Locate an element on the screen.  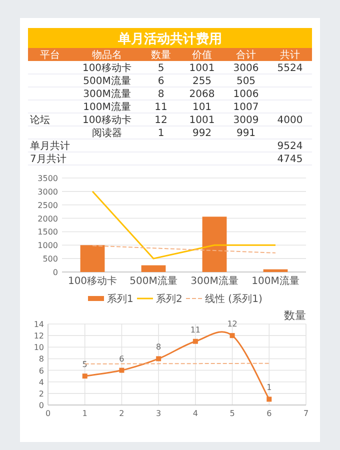
text: 9524 is located at coordinates (290, 146).